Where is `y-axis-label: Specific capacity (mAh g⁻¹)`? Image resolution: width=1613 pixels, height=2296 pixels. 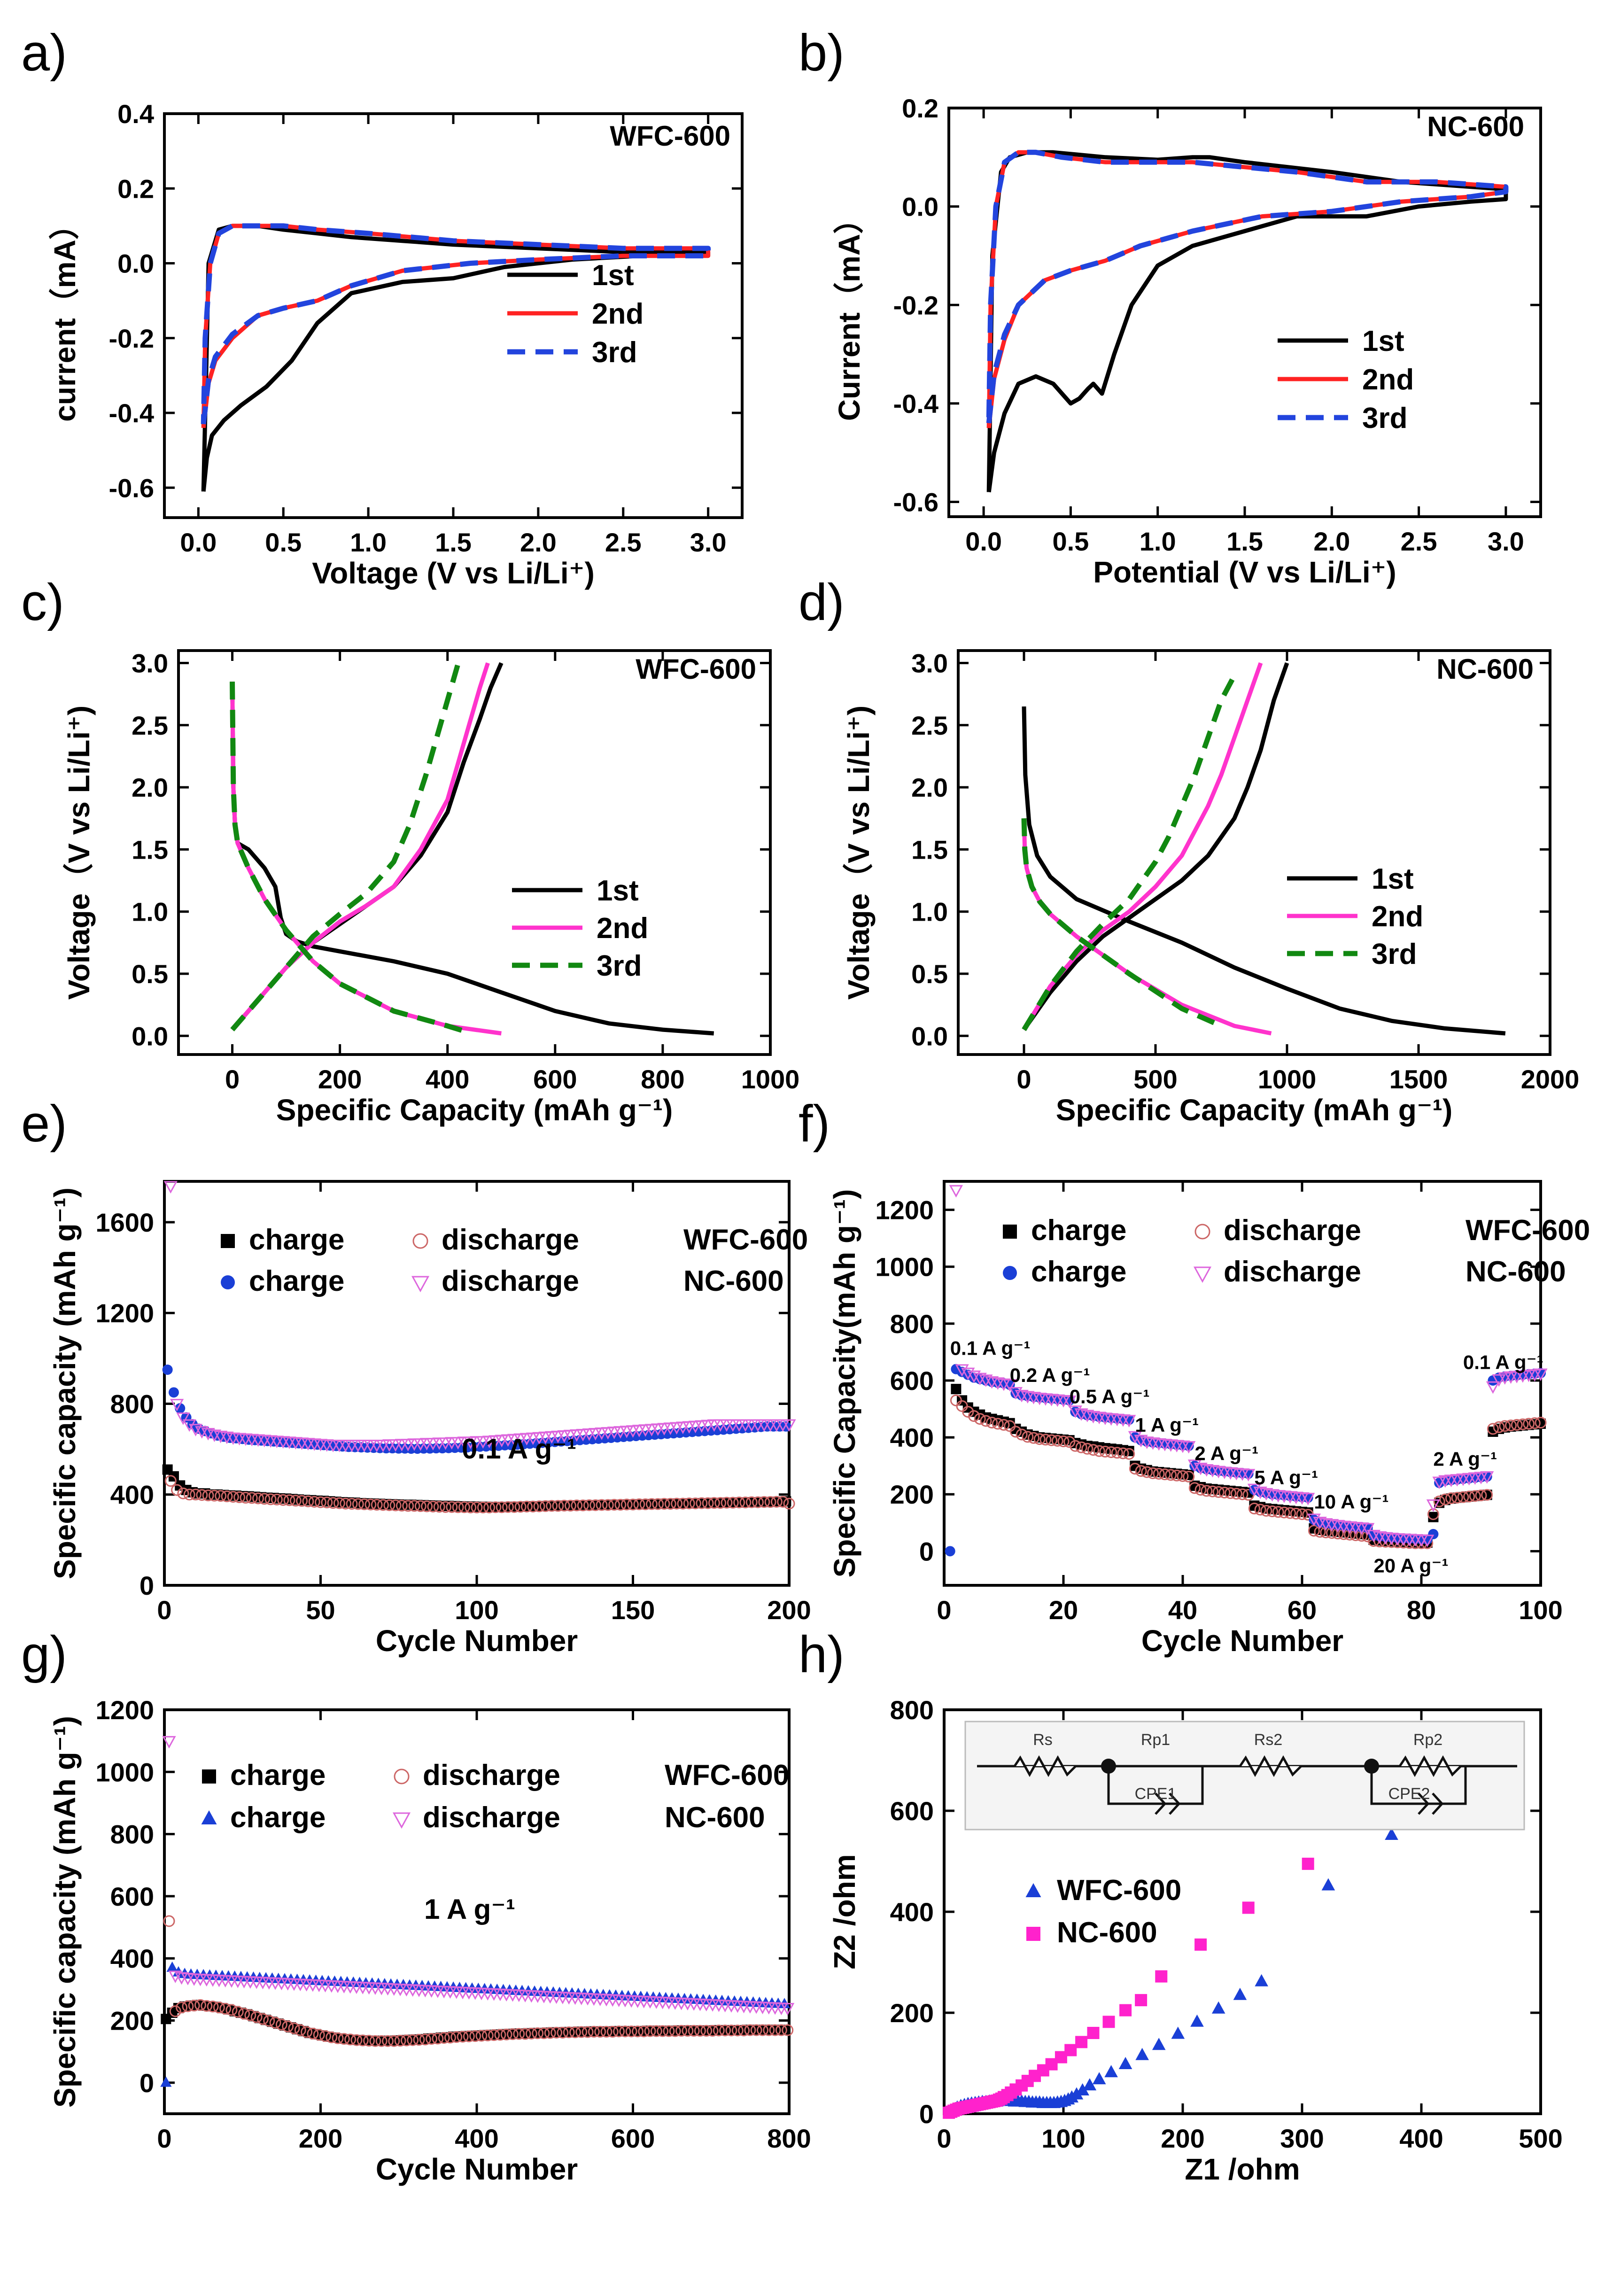
y-axis-label: Specific capacity (mAh g⁻¹) is located at coordinates (65, 1383).